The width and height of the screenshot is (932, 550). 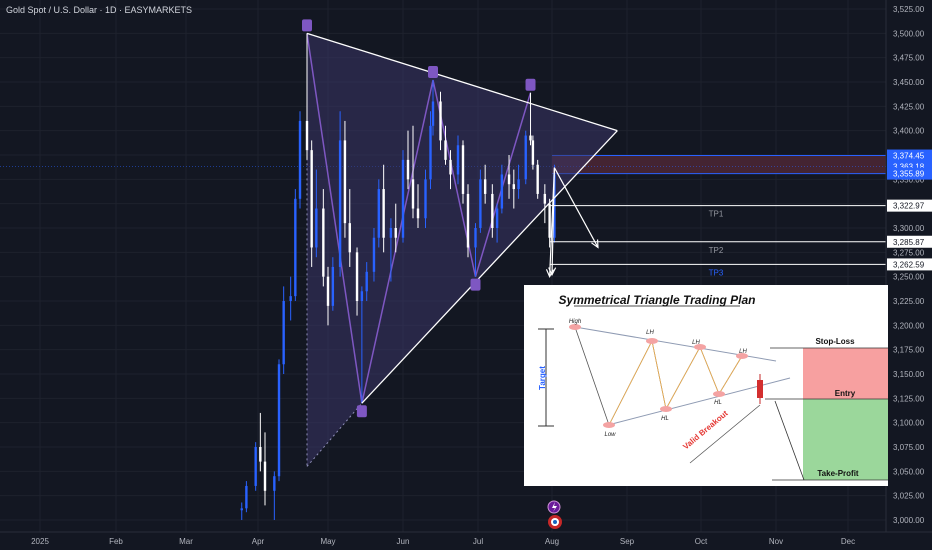 I want to click on price-tick-label: 3,500.00, so click(x=909, y=33).